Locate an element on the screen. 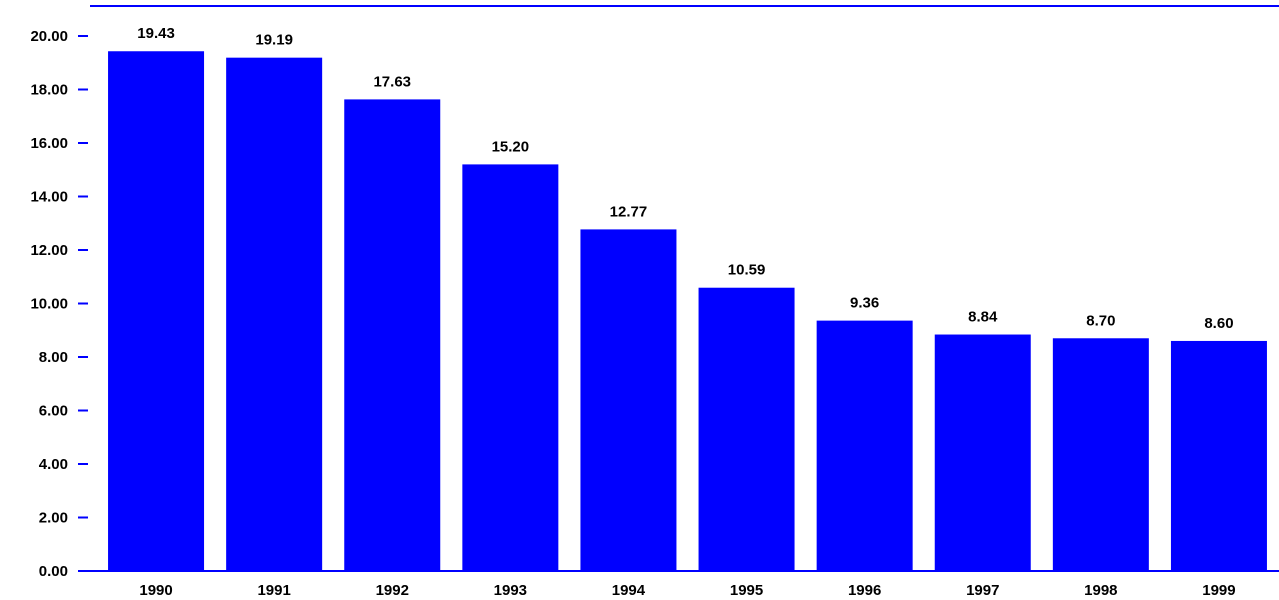  x-tick-label-1997: 1997 is located at coordinates (982, 590).